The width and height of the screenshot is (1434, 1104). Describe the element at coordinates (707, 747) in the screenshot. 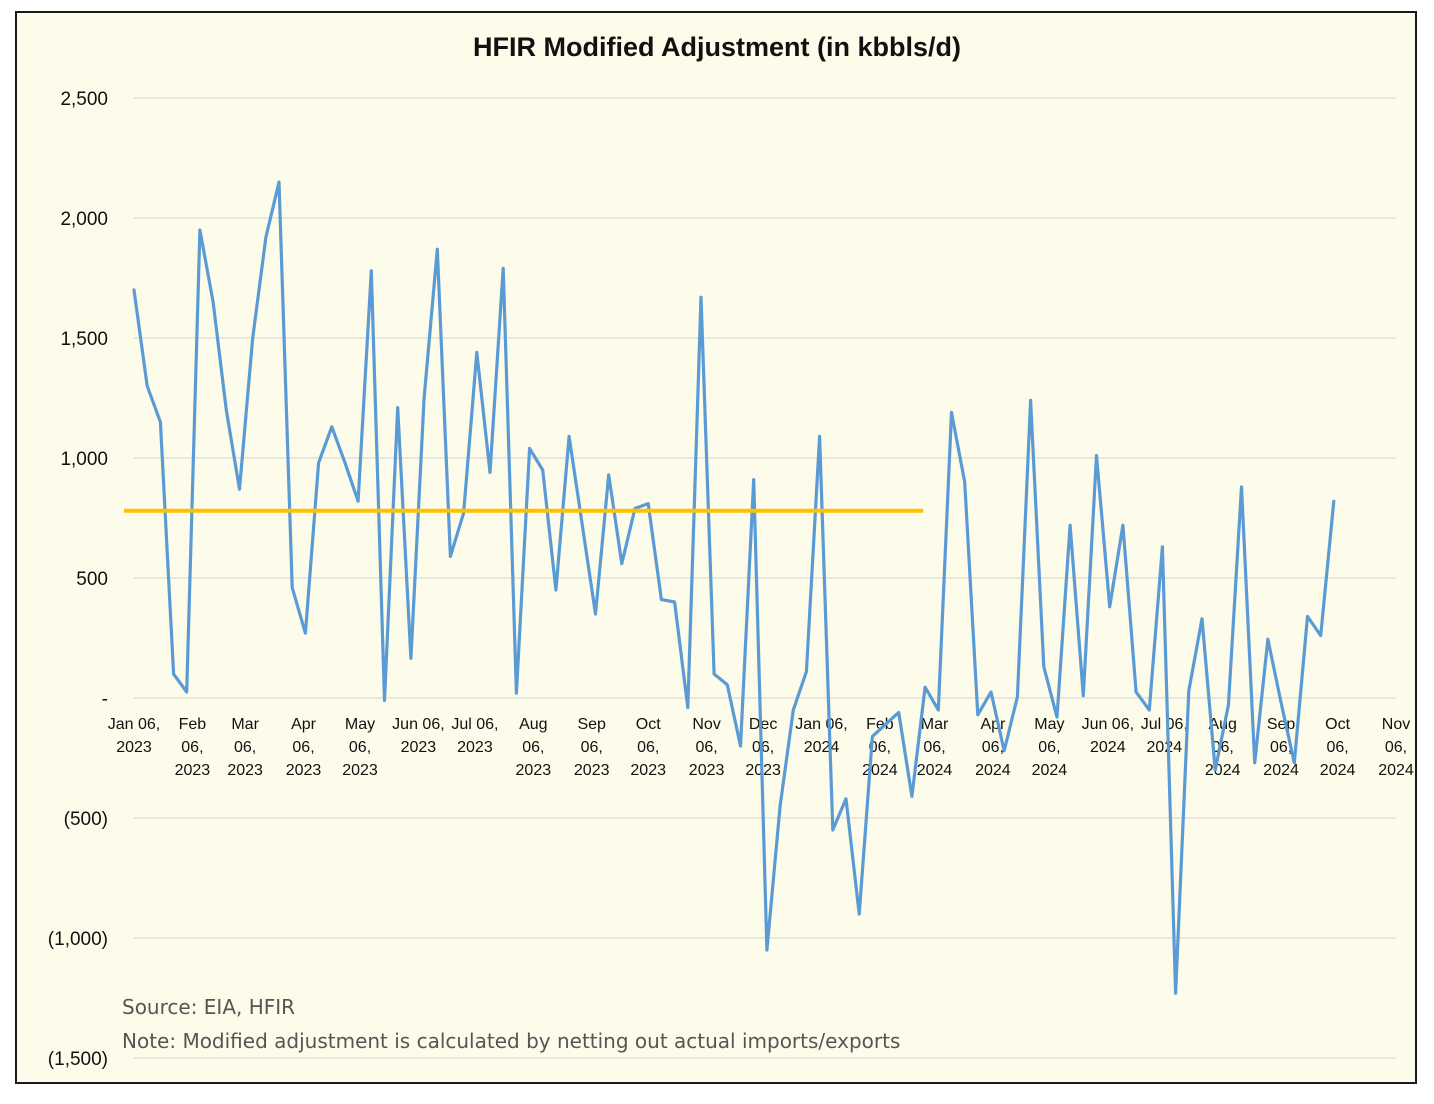

I see `x-tick-label: Nov 06, 2023` at that location.